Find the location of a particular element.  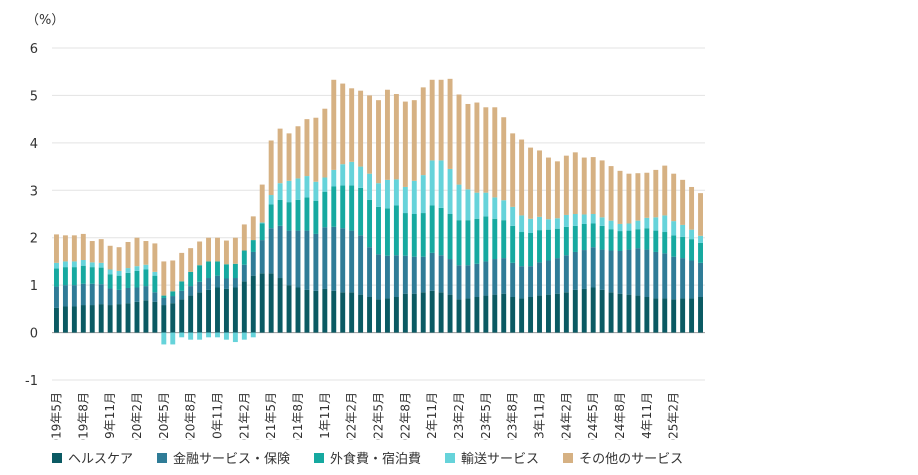

x-tick-label: 2021年11月 is located at coordinates (325, 416).